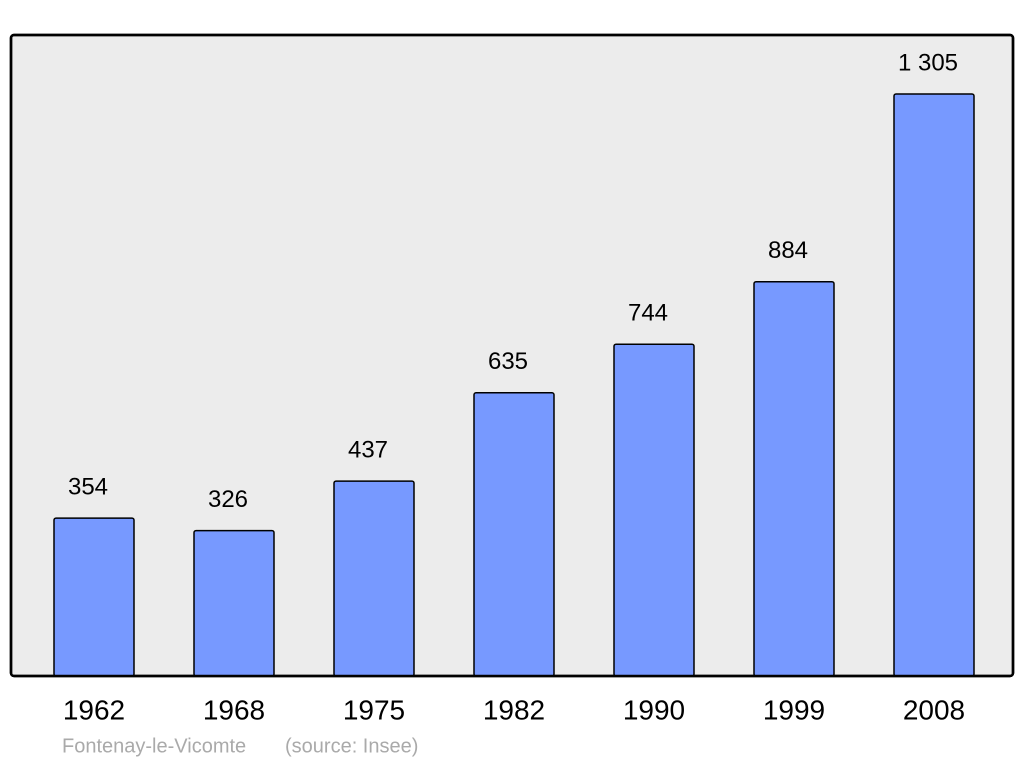 This screenshot has height=765, width=1024. I want to click on value-label: 635, so click(508, 361).